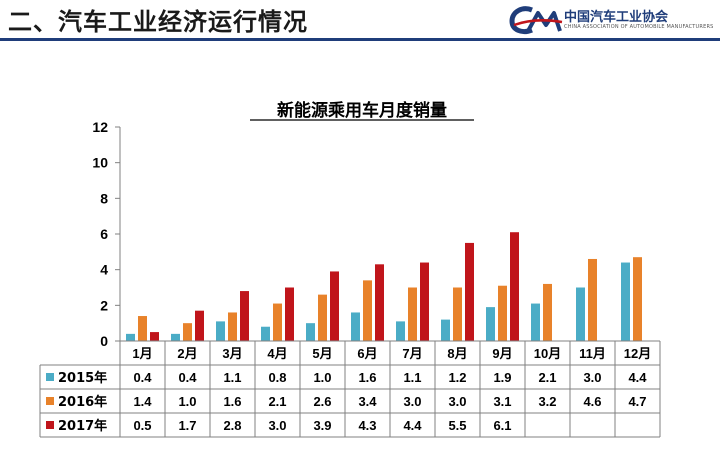 This screenshot has height=466, width=720. What do you see at coordinates (379, 302) in the screenshot?
I see `bar-2017年-6月` at bounding box center [379, 302].